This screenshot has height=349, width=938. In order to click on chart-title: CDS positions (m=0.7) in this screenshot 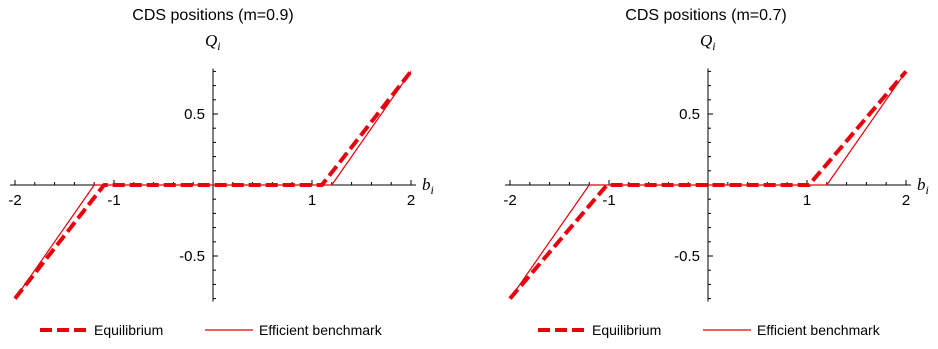, I will do `click(705, 15)`.